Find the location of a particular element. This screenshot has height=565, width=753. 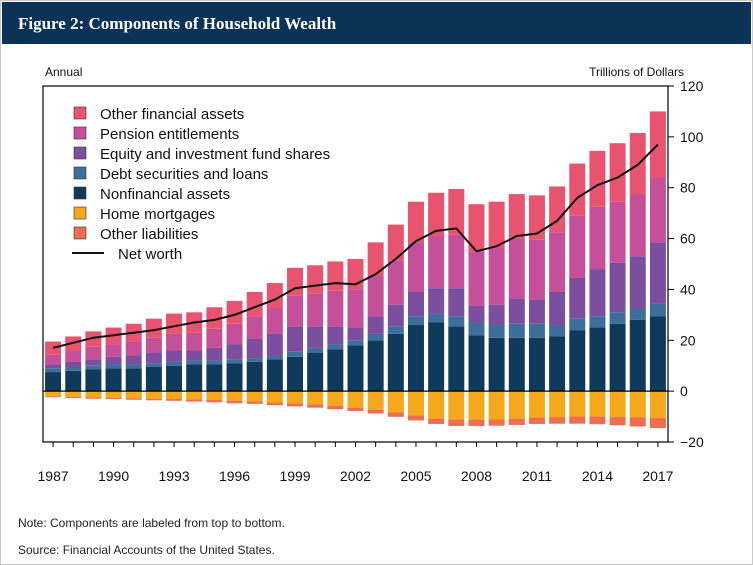

bar-debt-securities-and-loans-1998 is located at coordinates (274, 357).